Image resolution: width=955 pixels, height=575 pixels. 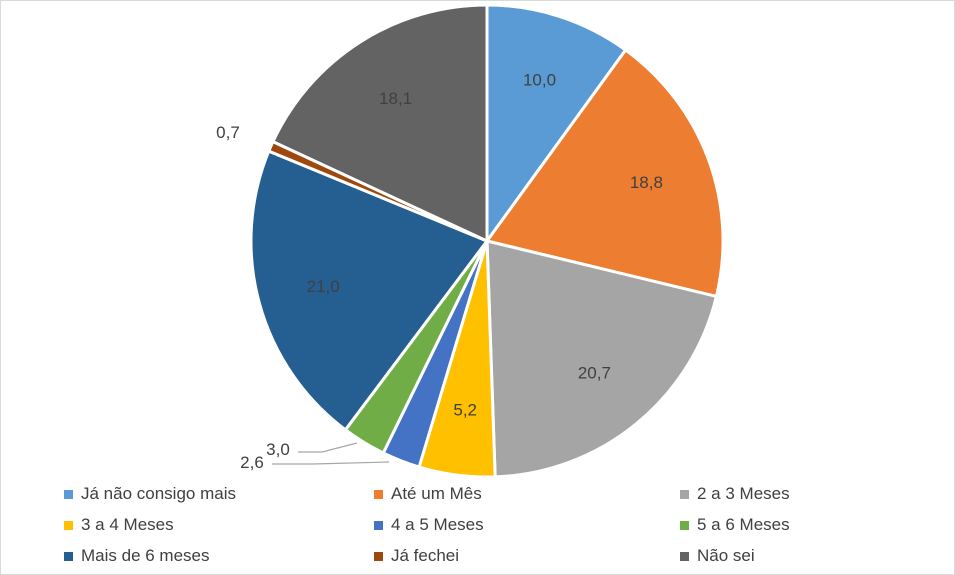 I want to click on data-label: 18,1, so click(x=395, y=98).